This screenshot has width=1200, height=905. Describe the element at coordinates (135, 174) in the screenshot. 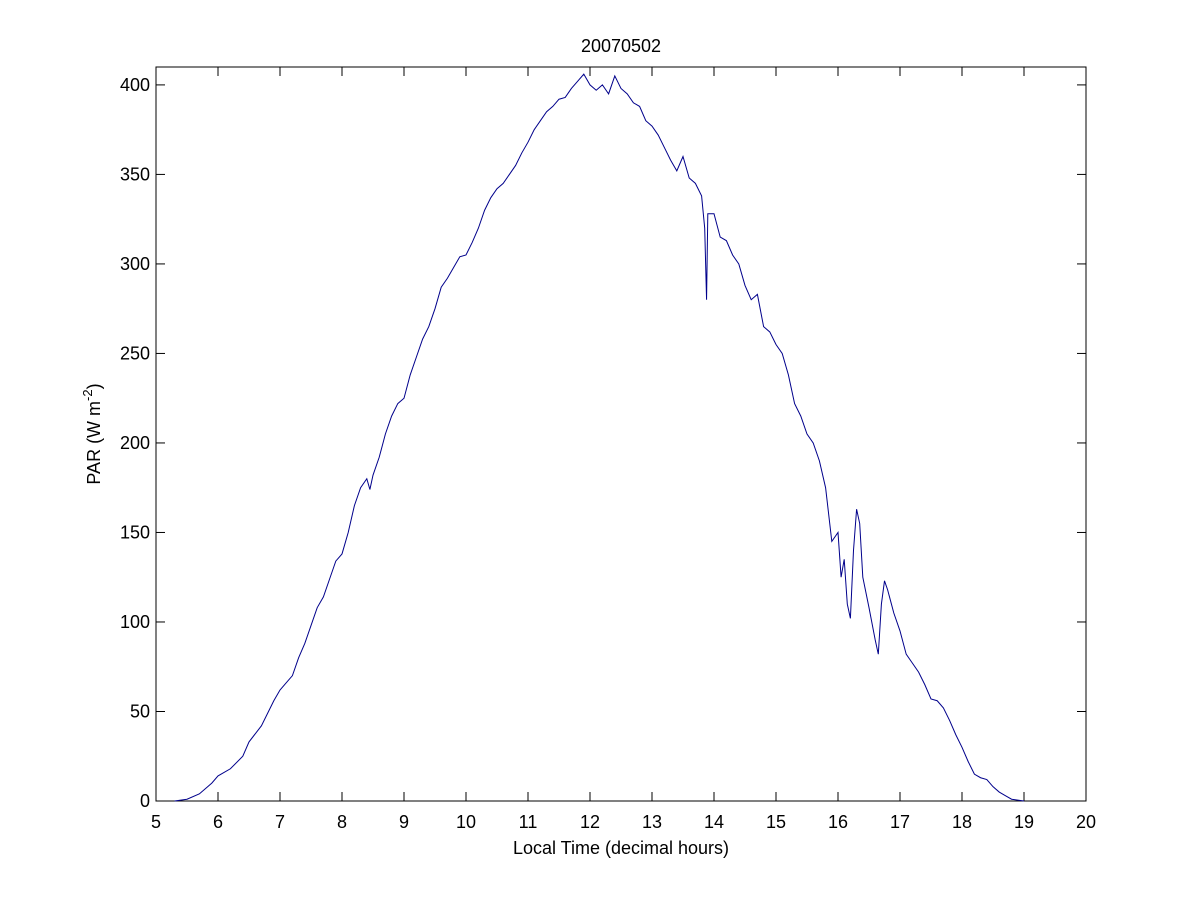

I see `y-tick-label: 350` at that location.